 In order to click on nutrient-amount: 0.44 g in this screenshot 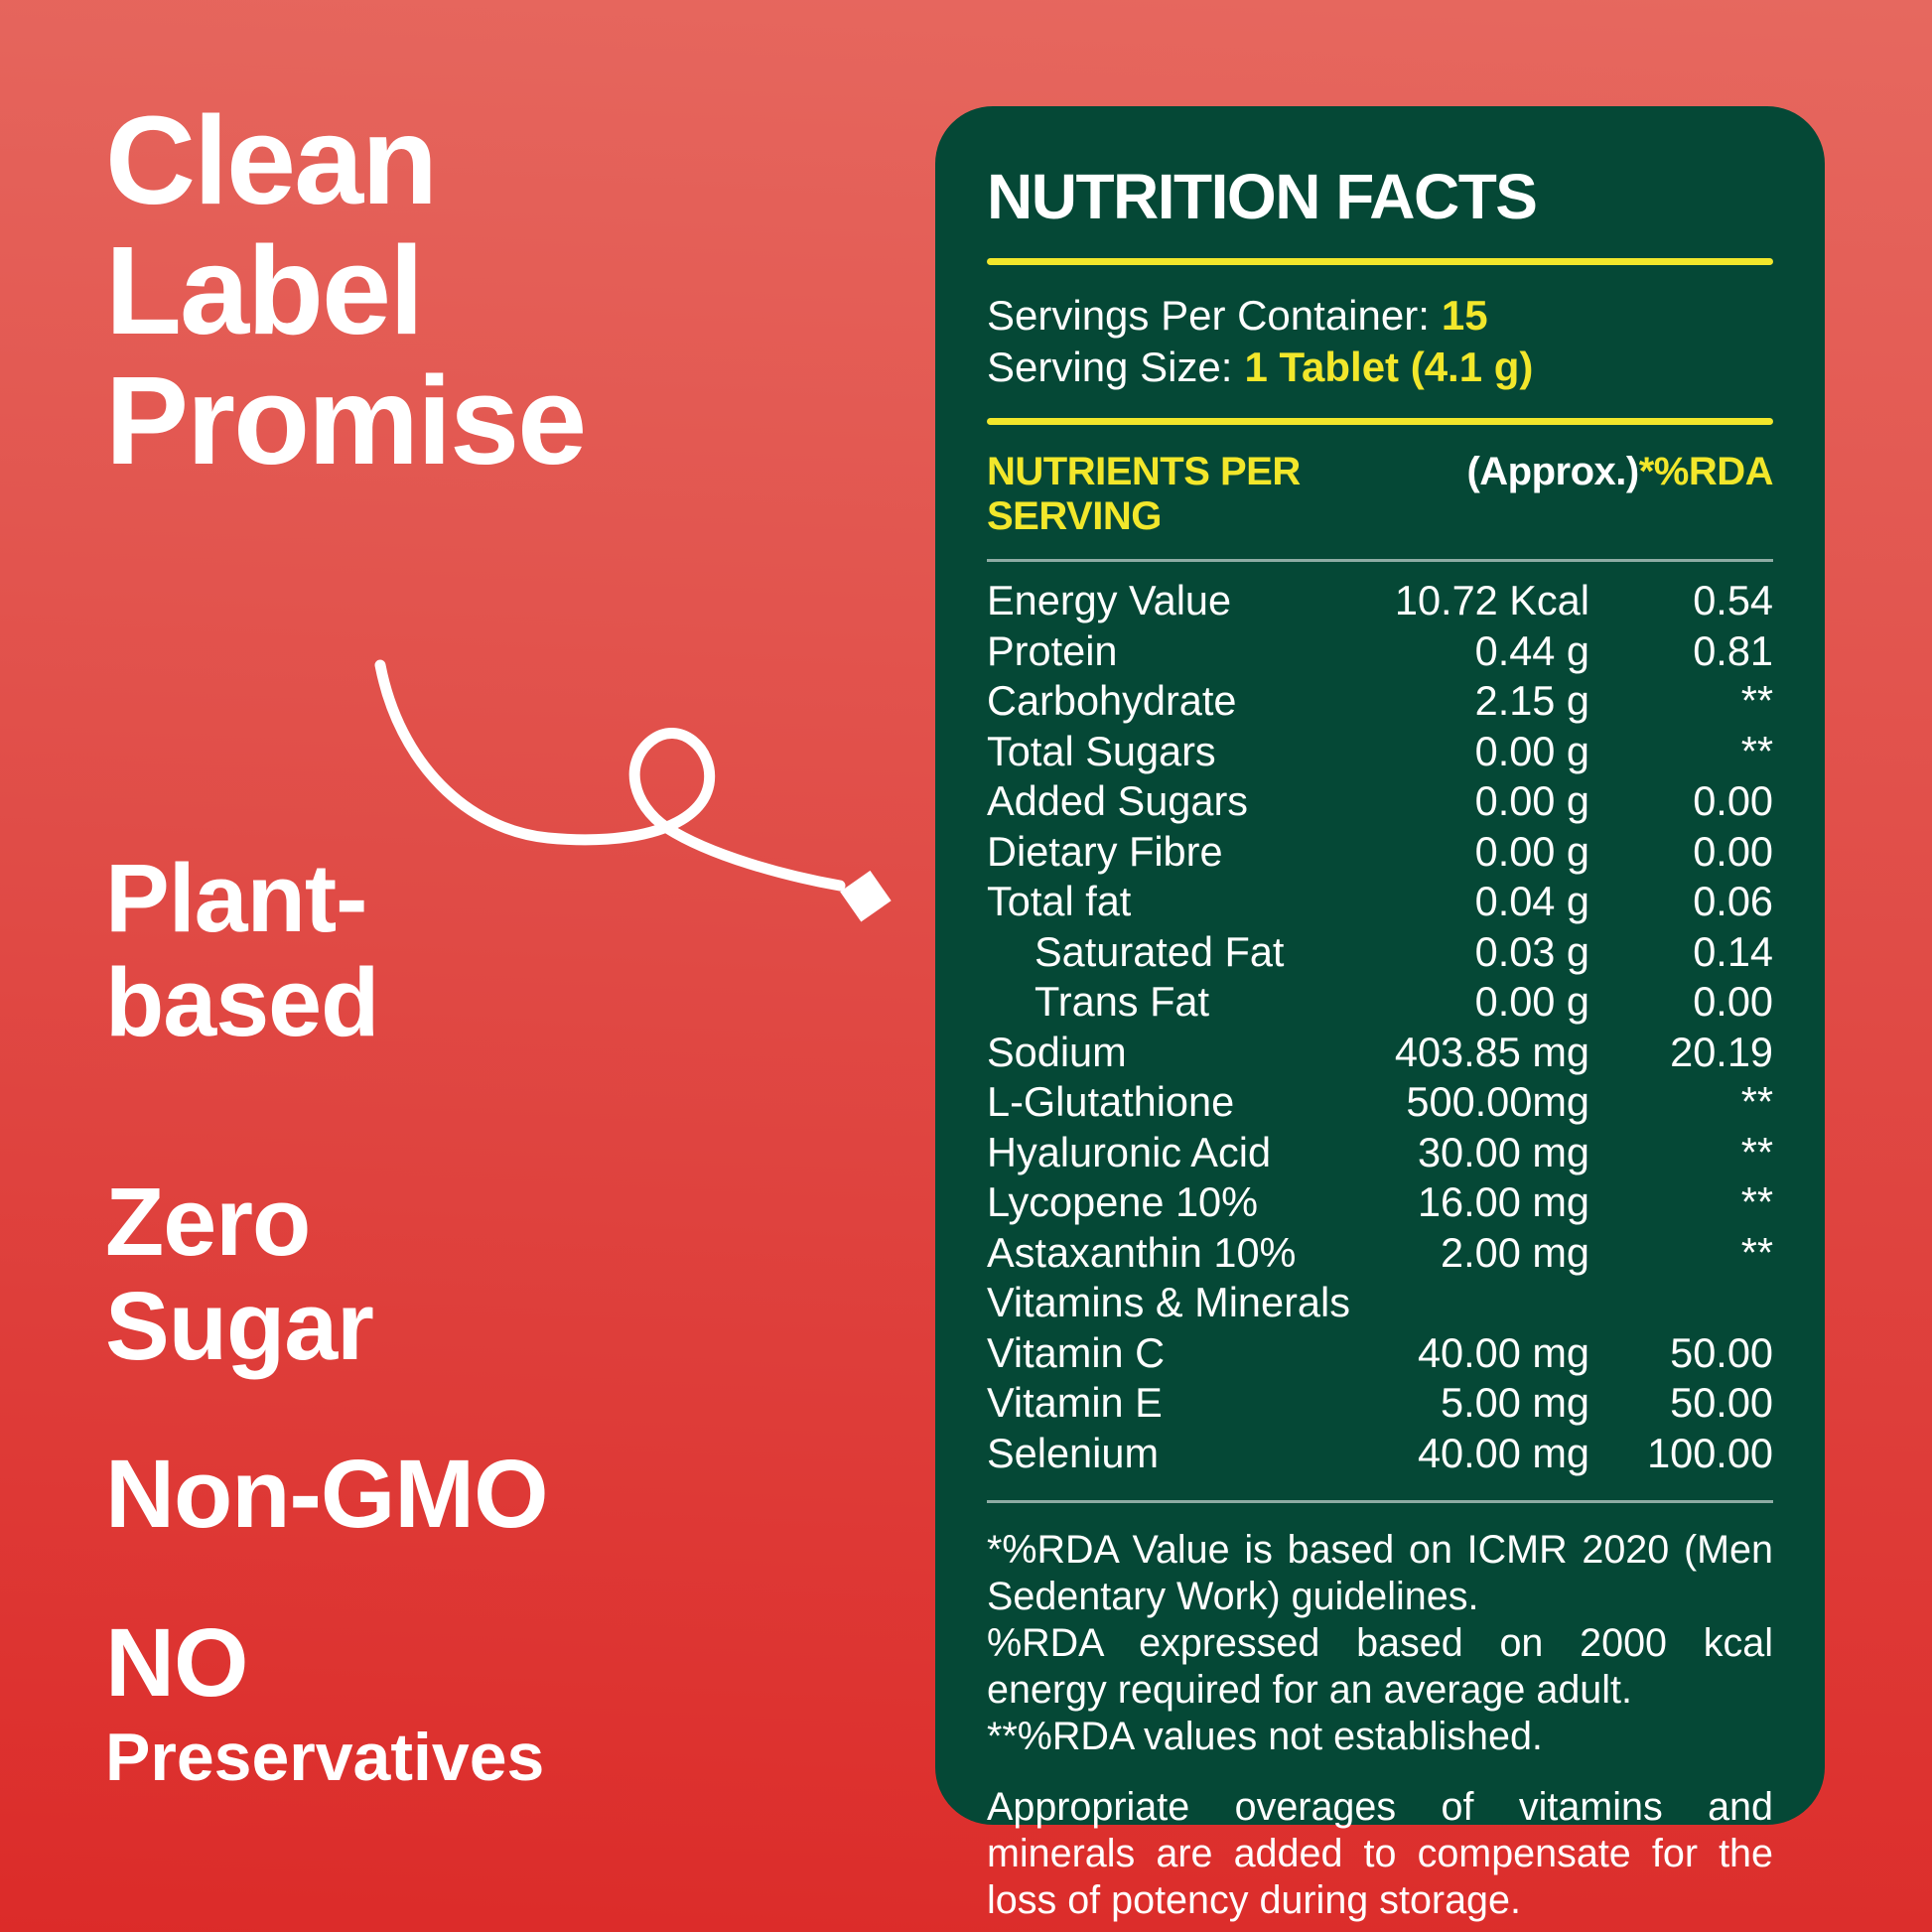, I will do `click(1531, 650)`.